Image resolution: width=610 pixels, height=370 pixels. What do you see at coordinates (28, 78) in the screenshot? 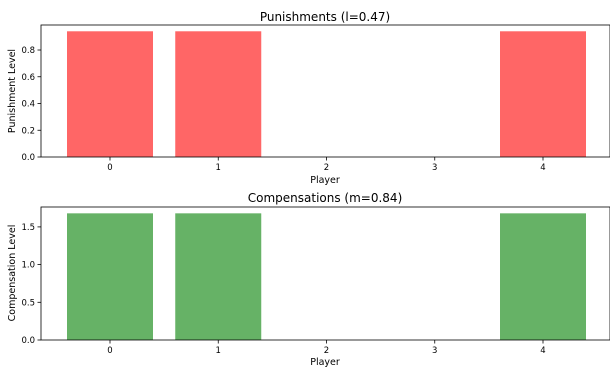
I see `y-tick-label: 0.6` at bounding box center [28, 78].